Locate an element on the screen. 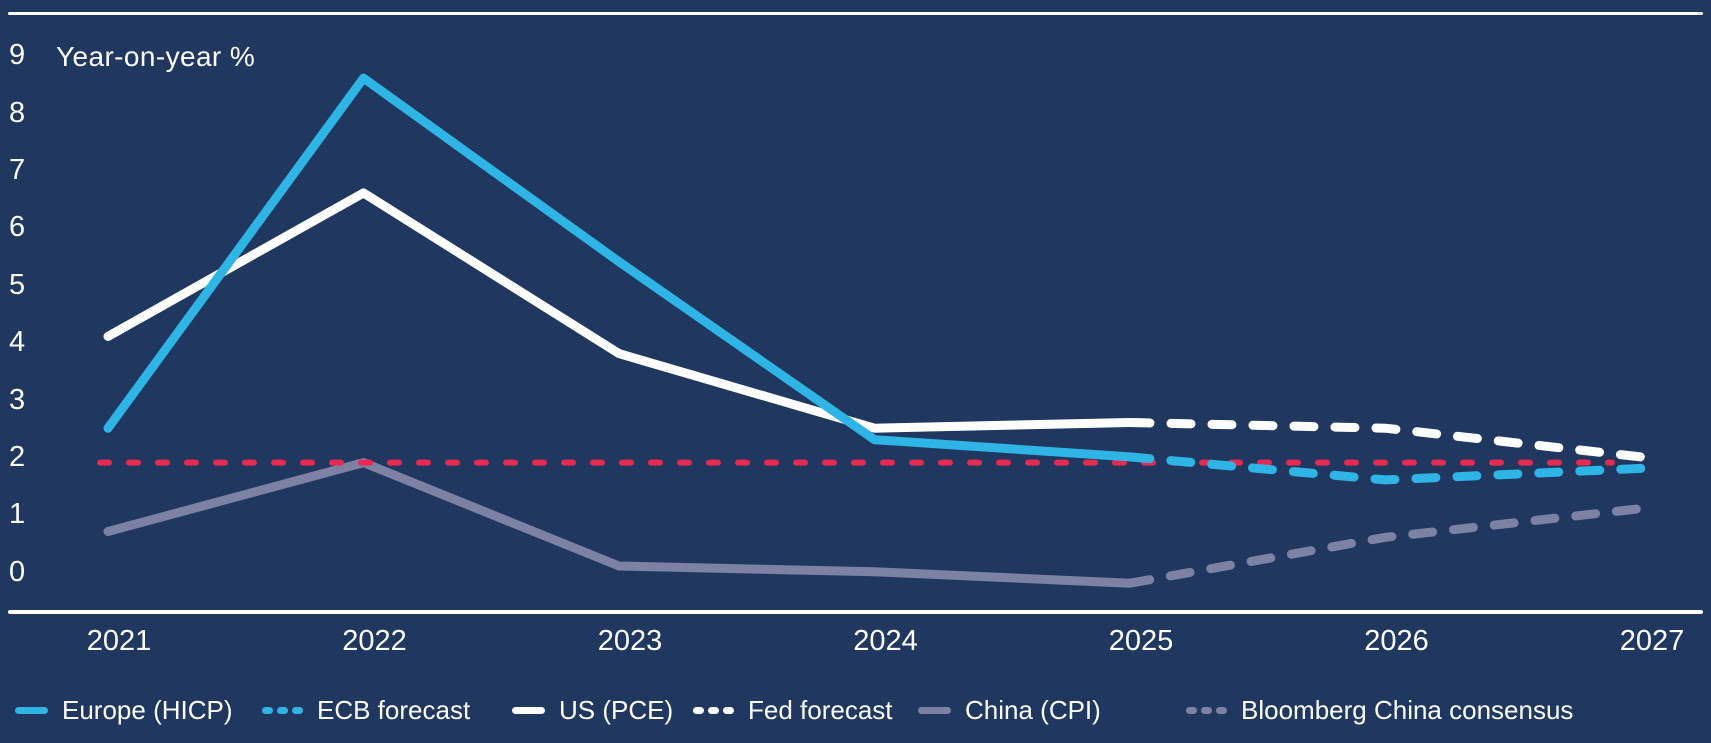  legend-item-us-pce: US (PCE) is located at coordinates (592, 710).